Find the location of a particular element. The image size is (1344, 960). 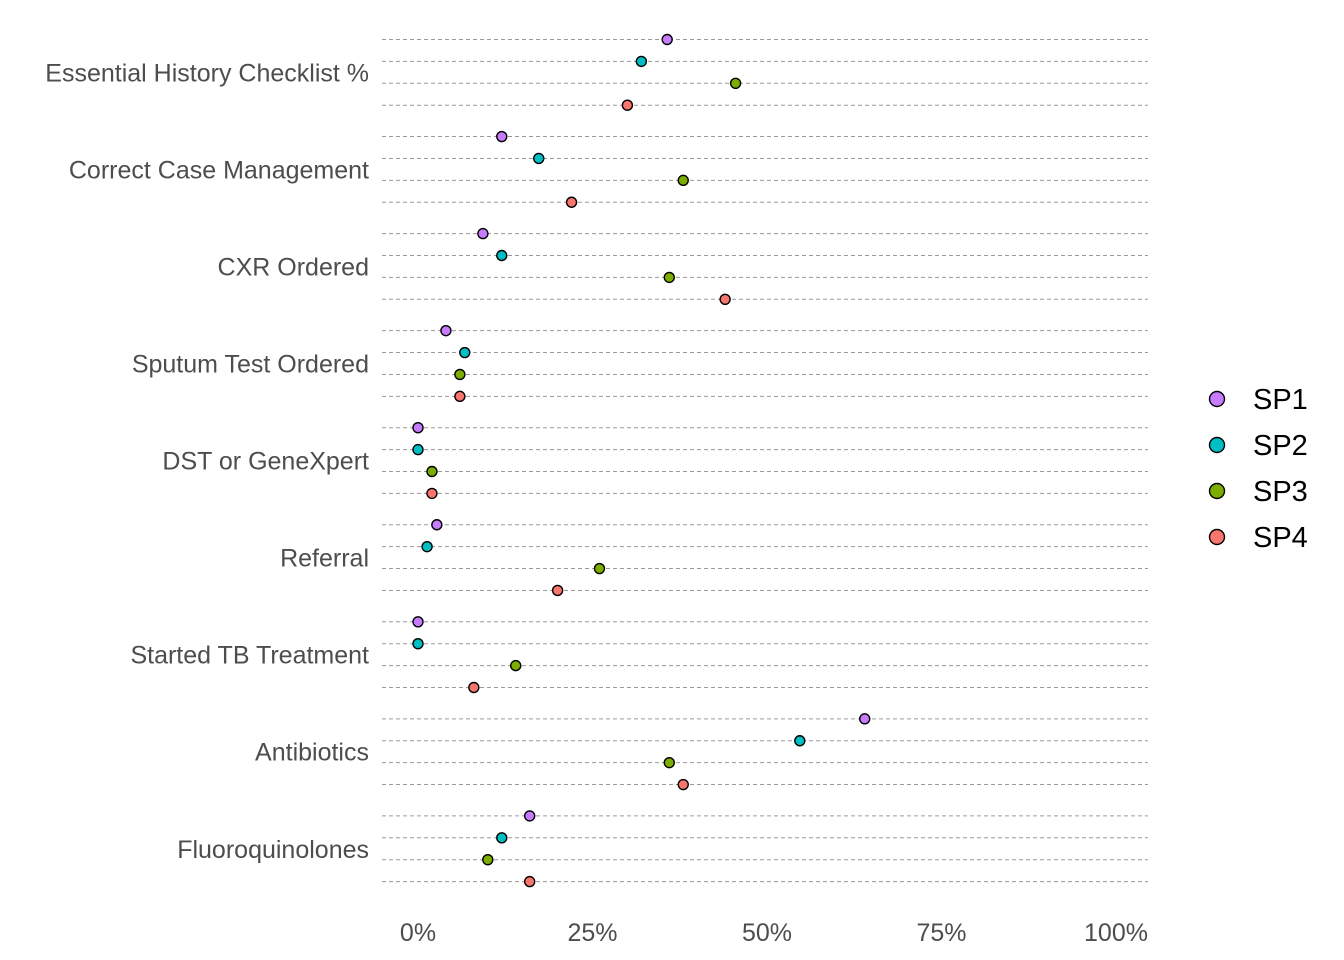

legend-key-sp2 is located at coordinates (1217, 445).